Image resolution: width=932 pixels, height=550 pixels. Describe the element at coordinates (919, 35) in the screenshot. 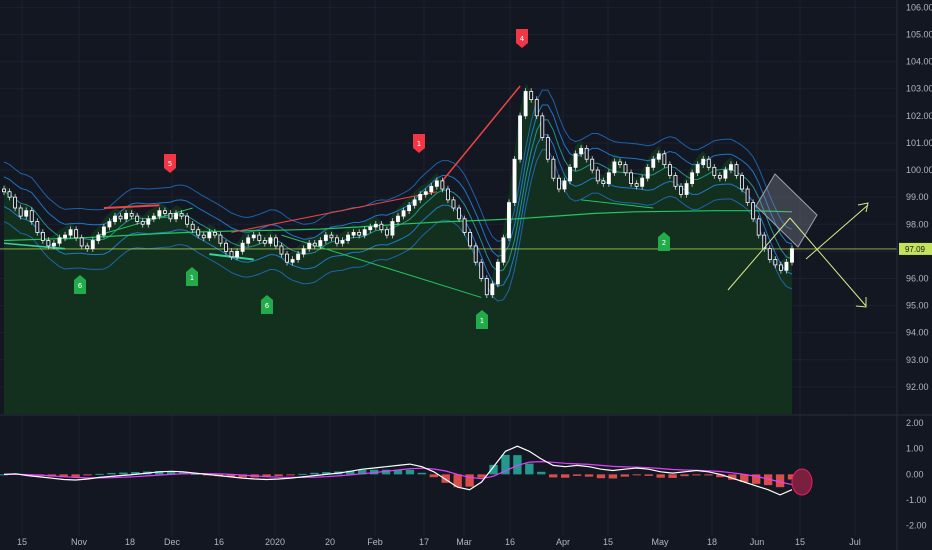

I see `y-tick-label: 105.00` at that location.